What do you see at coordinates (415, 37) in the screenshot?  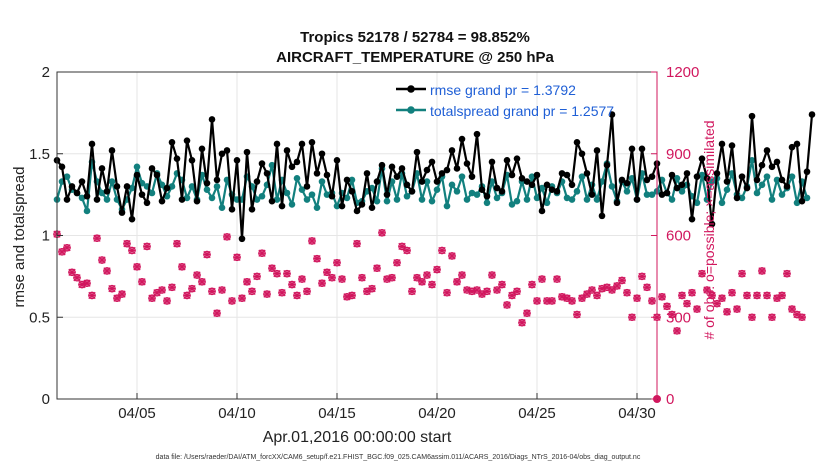 I see `chart-title-line1: Tropics 52178 / 52784 = 98.852%` at bounding box center [415, 37].